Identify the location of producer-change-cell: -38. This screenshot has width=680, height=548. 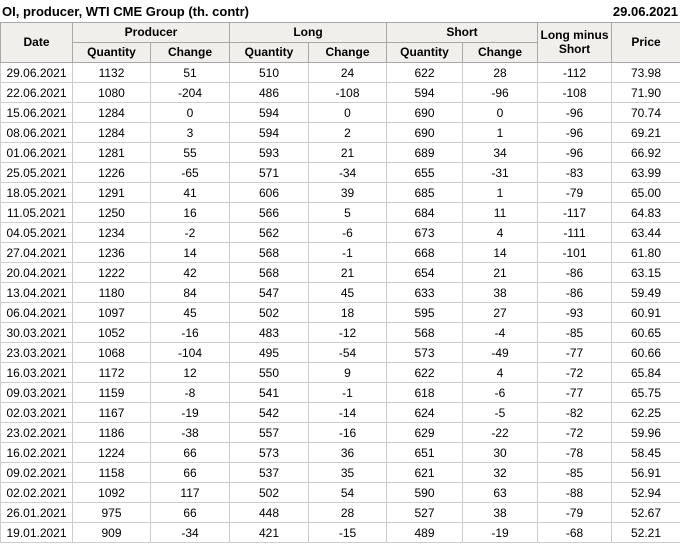
(190, 432).